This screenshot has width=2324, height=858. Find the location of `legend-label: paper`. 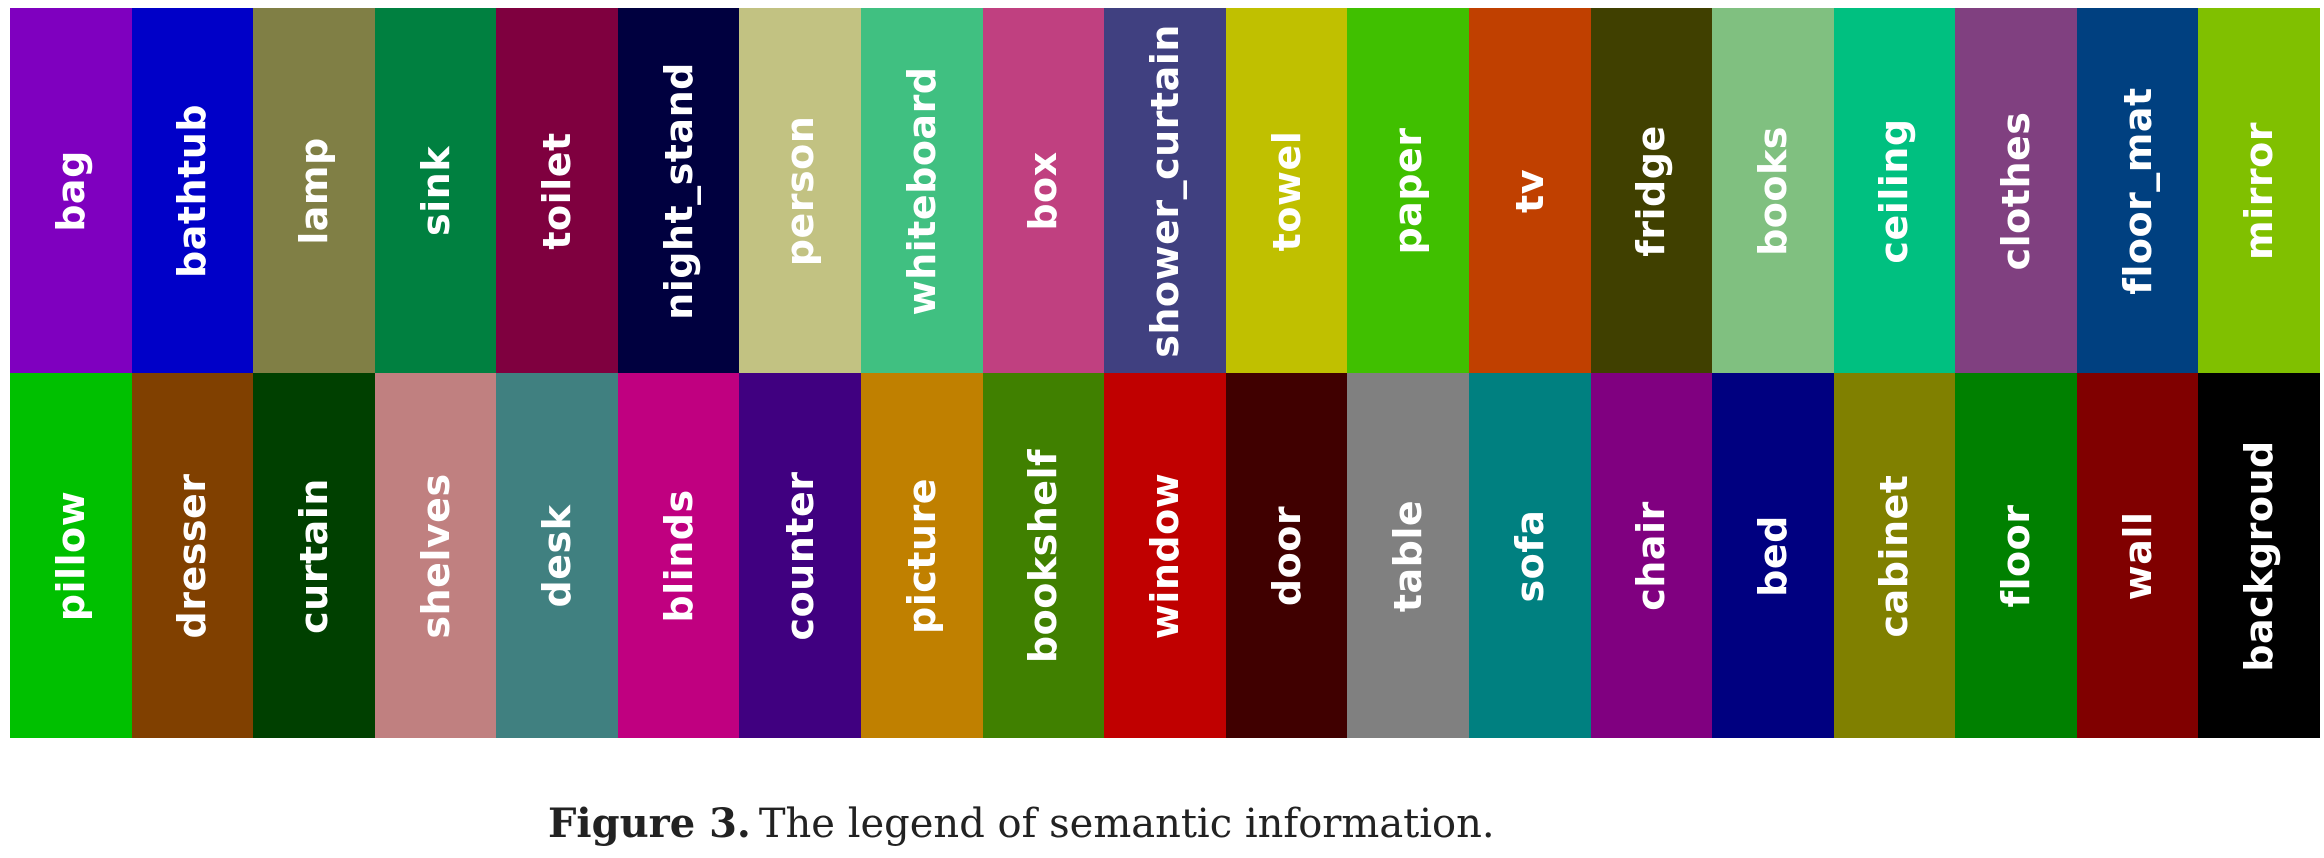

legend-label: paper is located at coordinates (1408, 190).